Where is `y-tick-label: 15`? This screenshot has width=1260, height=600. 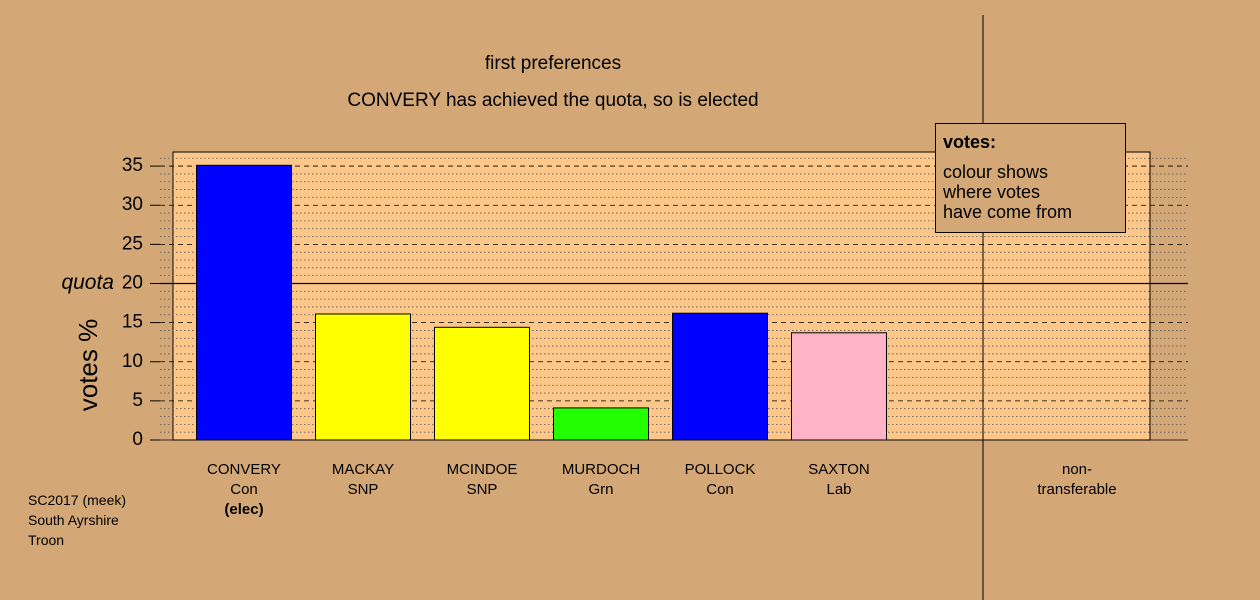 y-tick-label: 15 is located at coordinates (132, 322).